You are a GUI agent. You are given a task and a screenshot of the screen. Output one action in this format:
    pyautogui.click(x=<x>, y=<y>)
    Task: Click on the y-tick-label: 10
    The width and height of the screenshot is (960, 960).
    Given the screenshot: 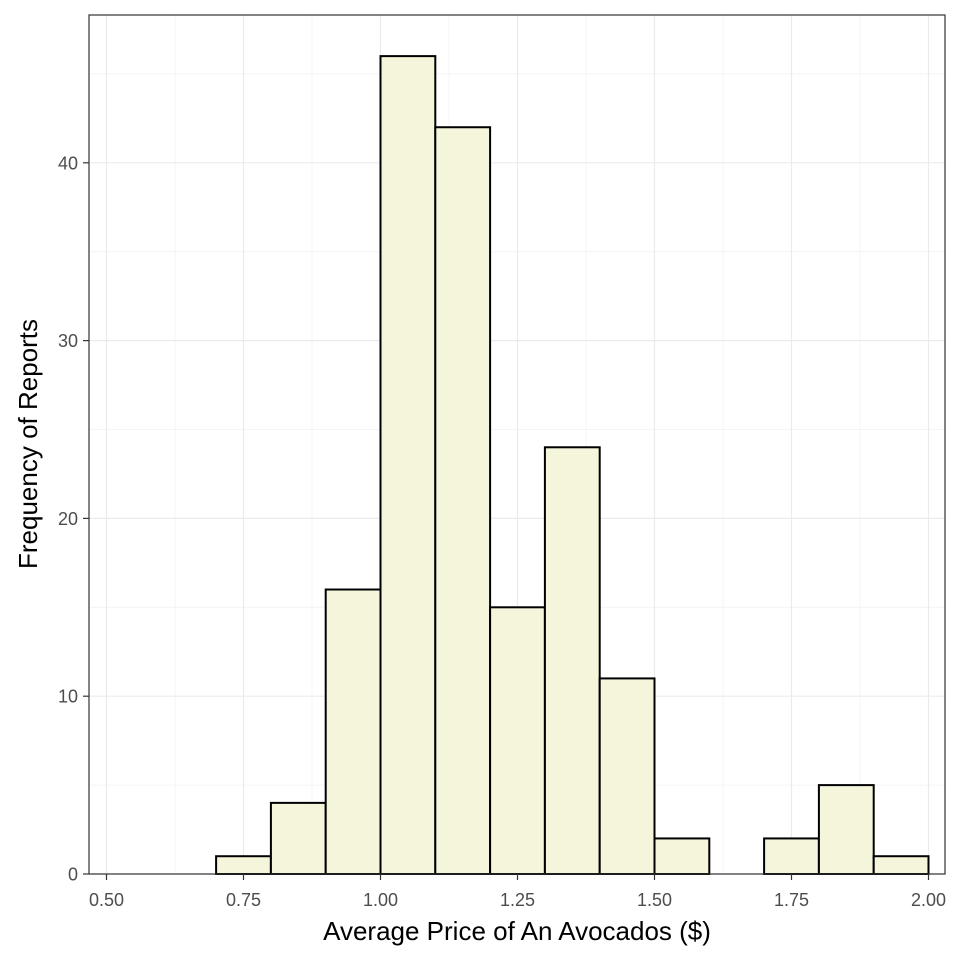 What is the action you would take?
    pyautogui.click(x=68, y=697)
    